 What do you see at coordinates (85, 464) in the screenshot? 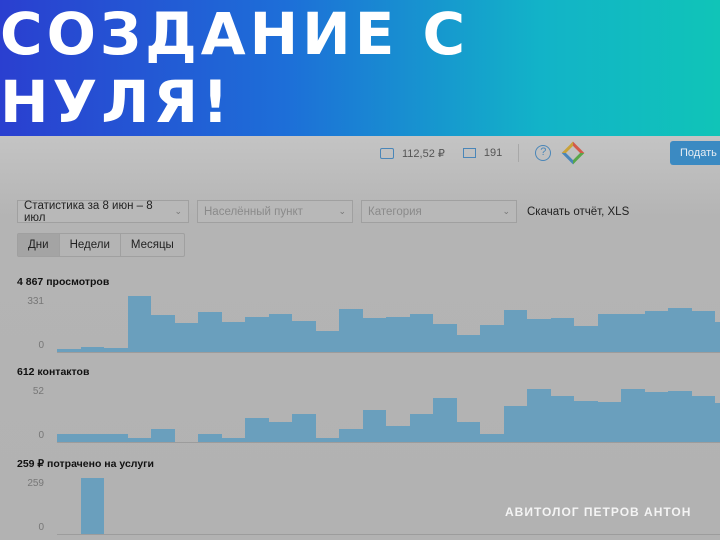
I see `spend-chart-title: 259 ₽ потрачено на услуги` at bounding box center [85, 464].